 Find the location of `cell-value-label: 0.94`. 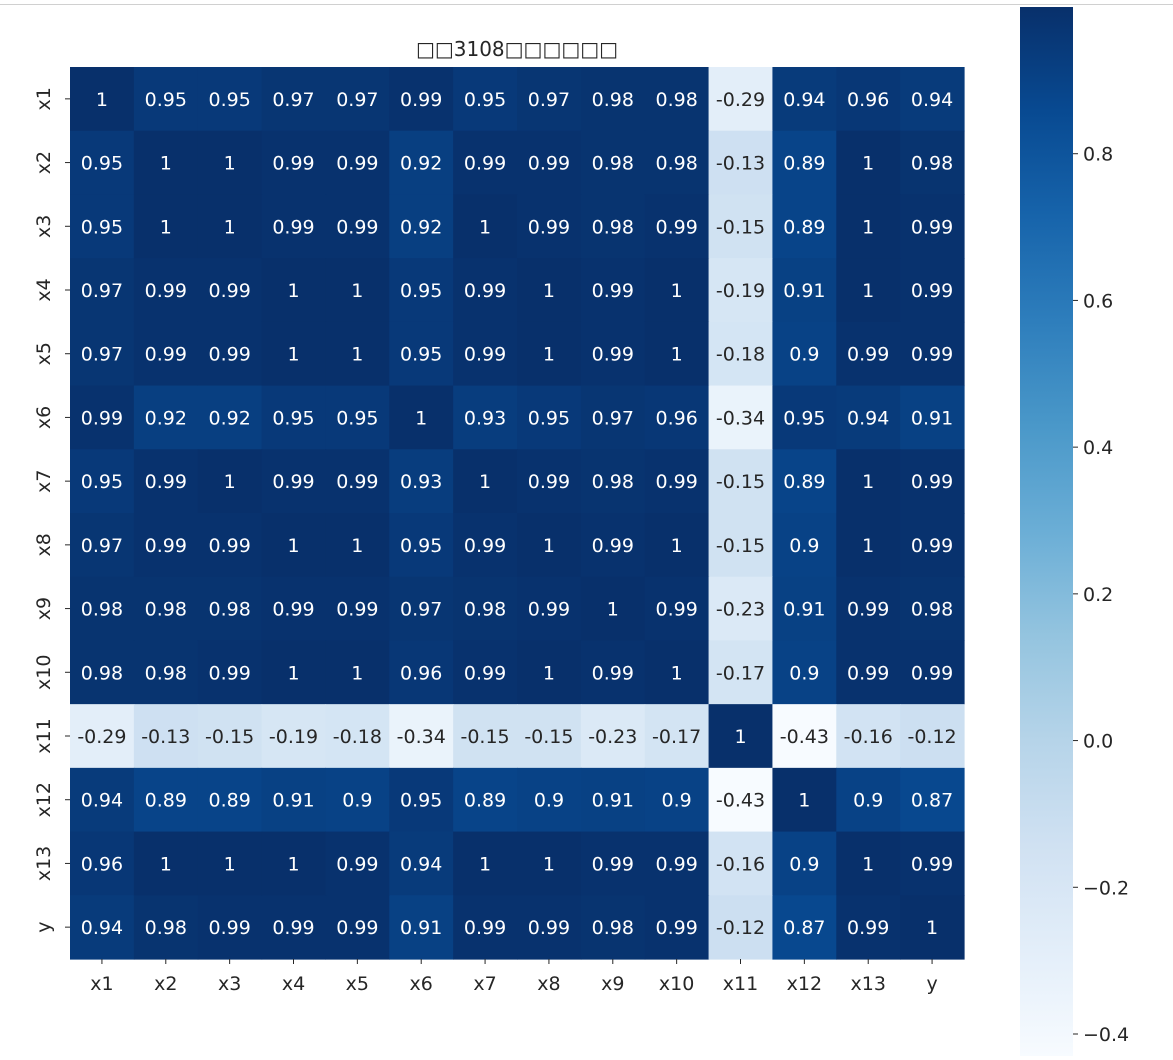

cell-value-label: 0.94 is located at coordinates (868, 418).